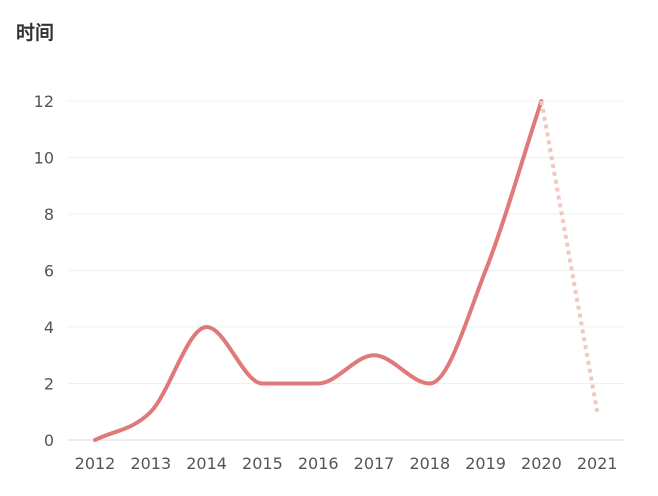 This screenshot has width=658, height=496. I want to click on y-tick-label: 6, so click(49, 271).